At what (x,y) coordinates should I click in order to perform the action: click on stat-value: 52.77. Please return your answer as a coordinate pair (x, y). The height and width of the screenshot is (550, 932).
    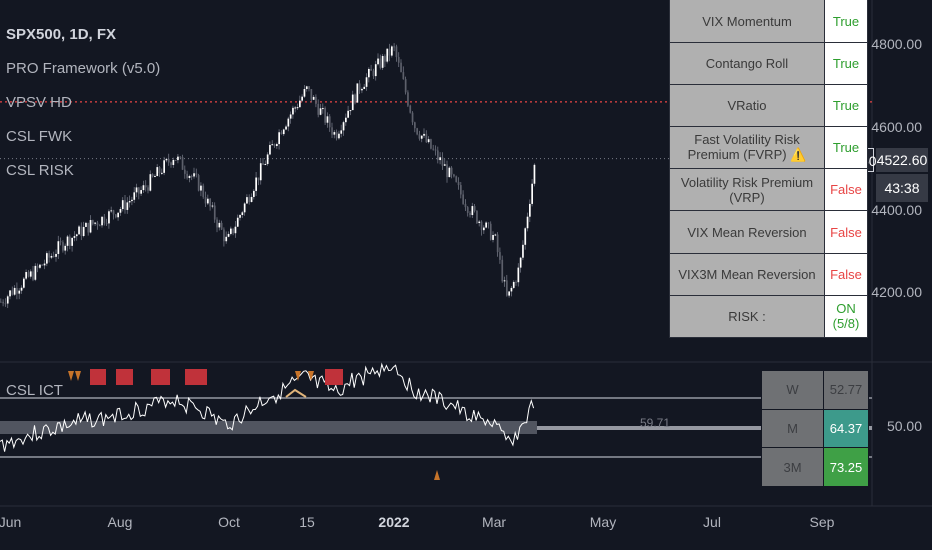
    Looking at the image, I should click on (846, 390).